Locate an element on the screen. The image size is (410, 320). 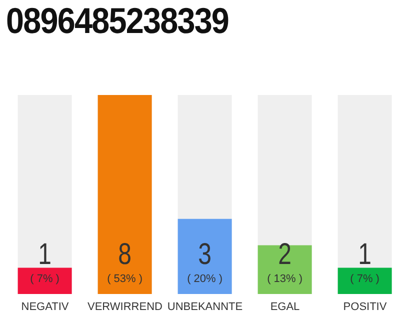
annotation: 3 is located at coordinates (205, 253).